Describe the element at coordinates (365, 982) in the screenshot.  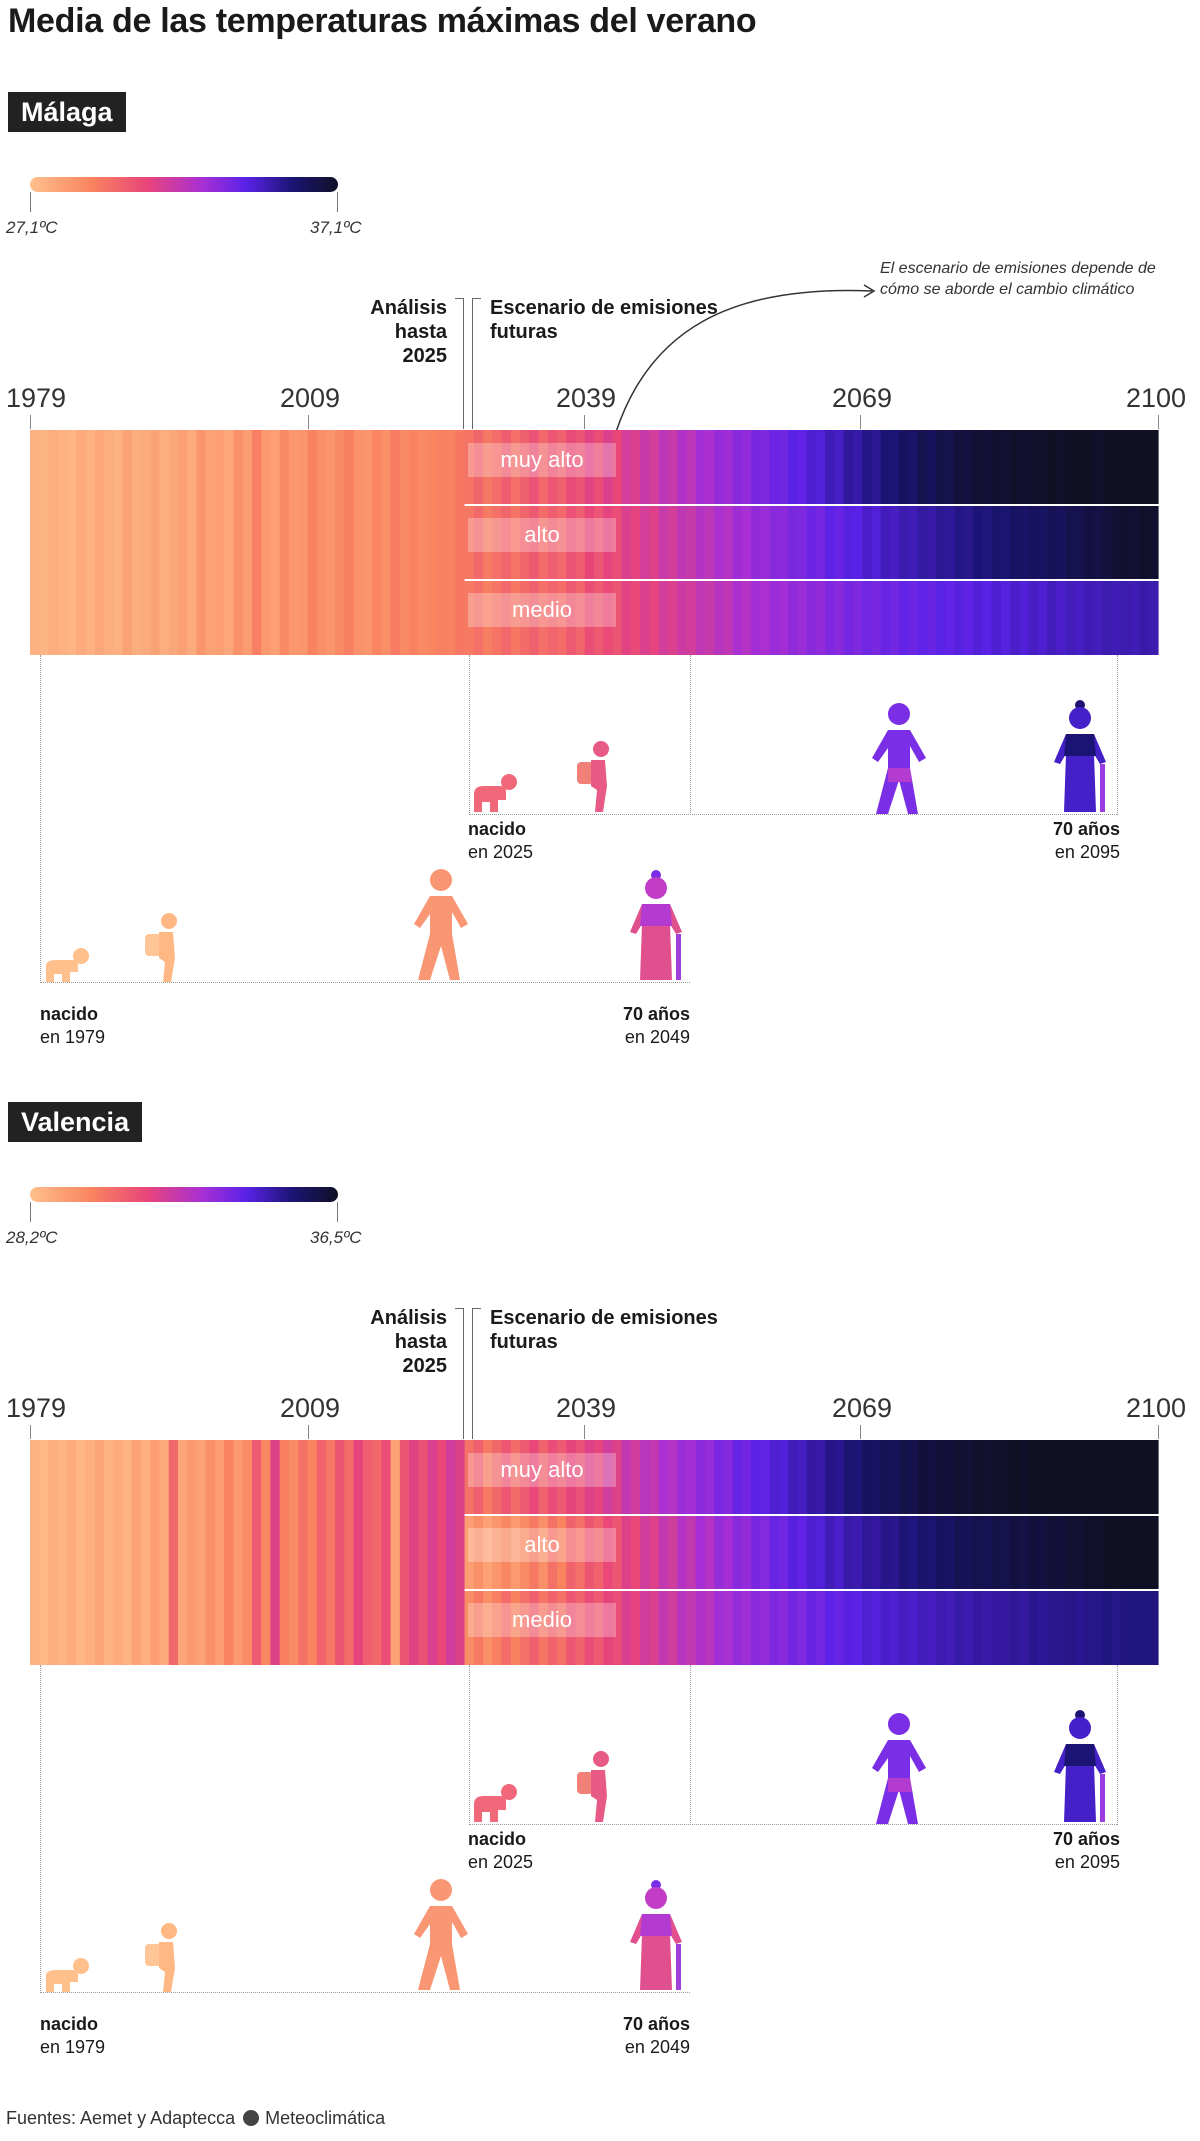
I see `lifeline-1979` at that location.